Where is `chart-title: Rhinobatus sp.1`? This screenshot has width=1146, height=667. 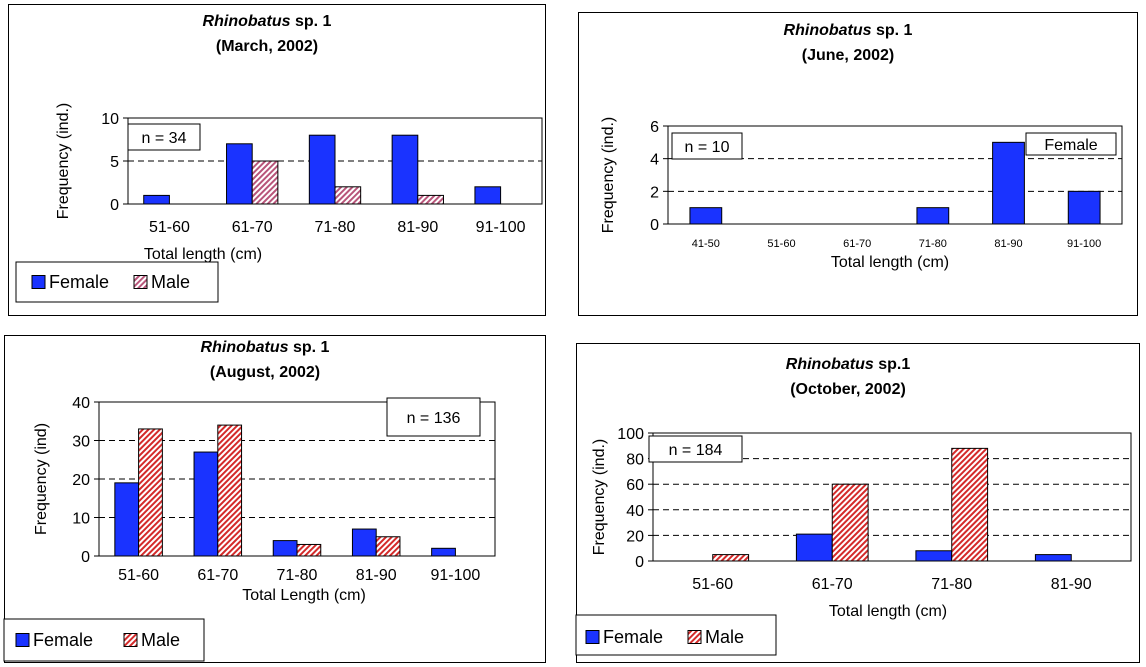 chart-title: Rhinobatus sp.1 is located at coordinates (848, 364).